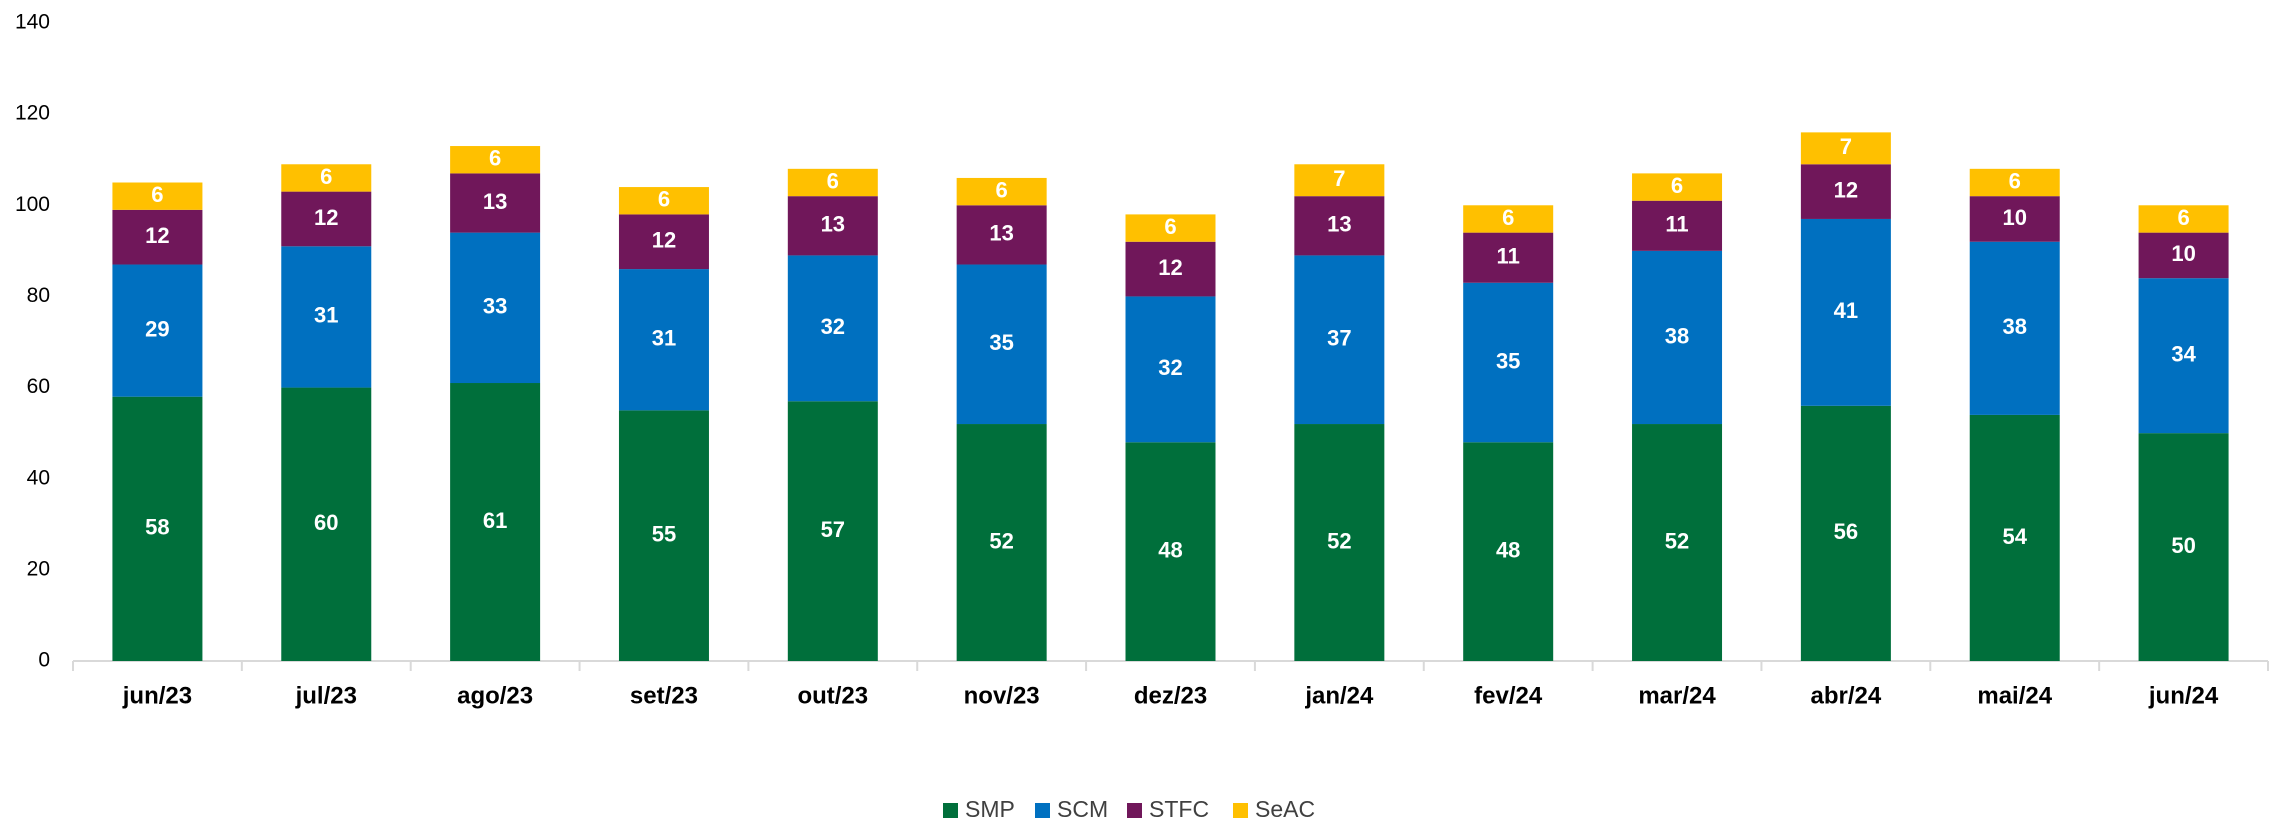 The image size is (2274, 822). I want to click on value-label: 41, so click(1846, 310).